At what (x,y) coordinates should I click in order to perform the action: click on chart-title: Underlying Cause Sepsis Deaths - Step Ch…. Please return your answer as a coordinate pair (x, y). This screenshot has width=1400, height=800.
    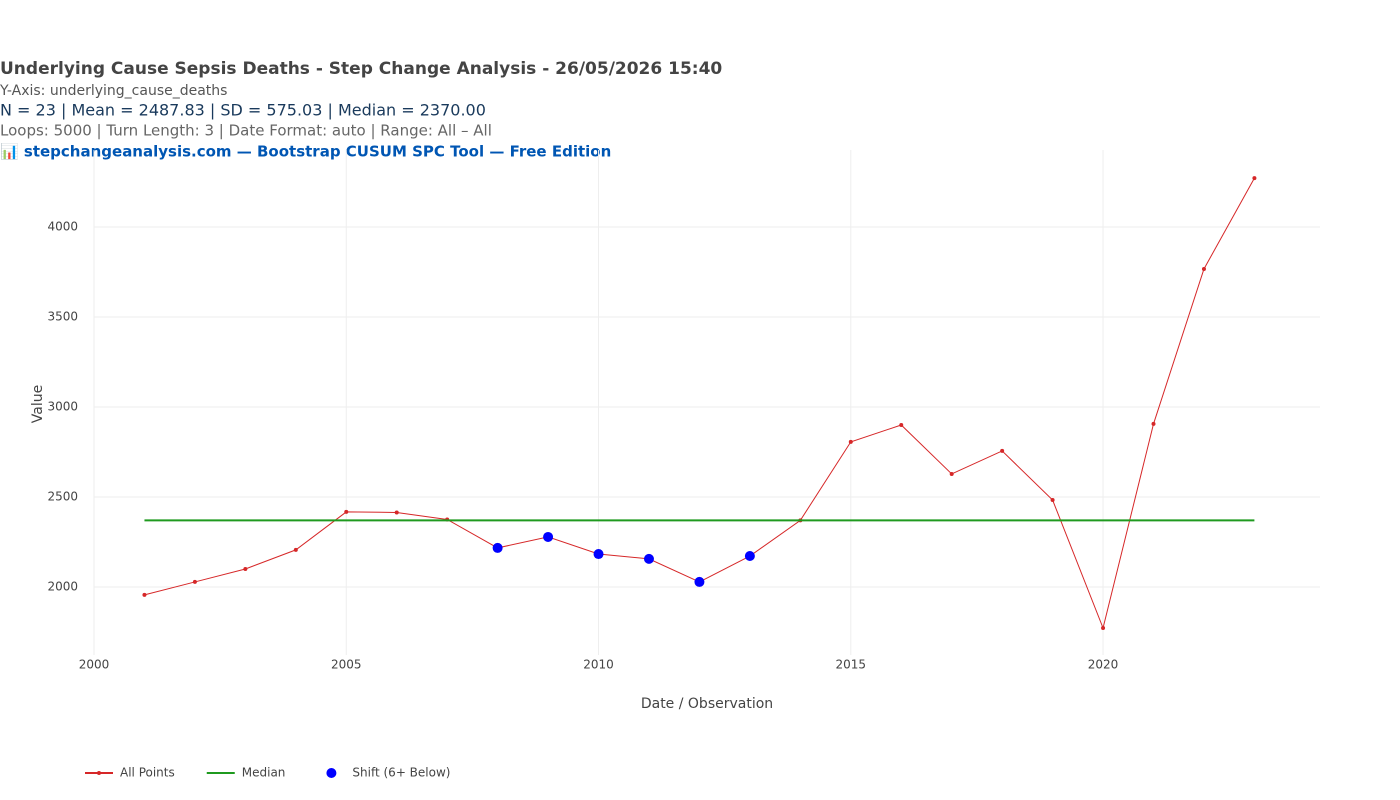
    Looking at the image, I should click on (361, 69).